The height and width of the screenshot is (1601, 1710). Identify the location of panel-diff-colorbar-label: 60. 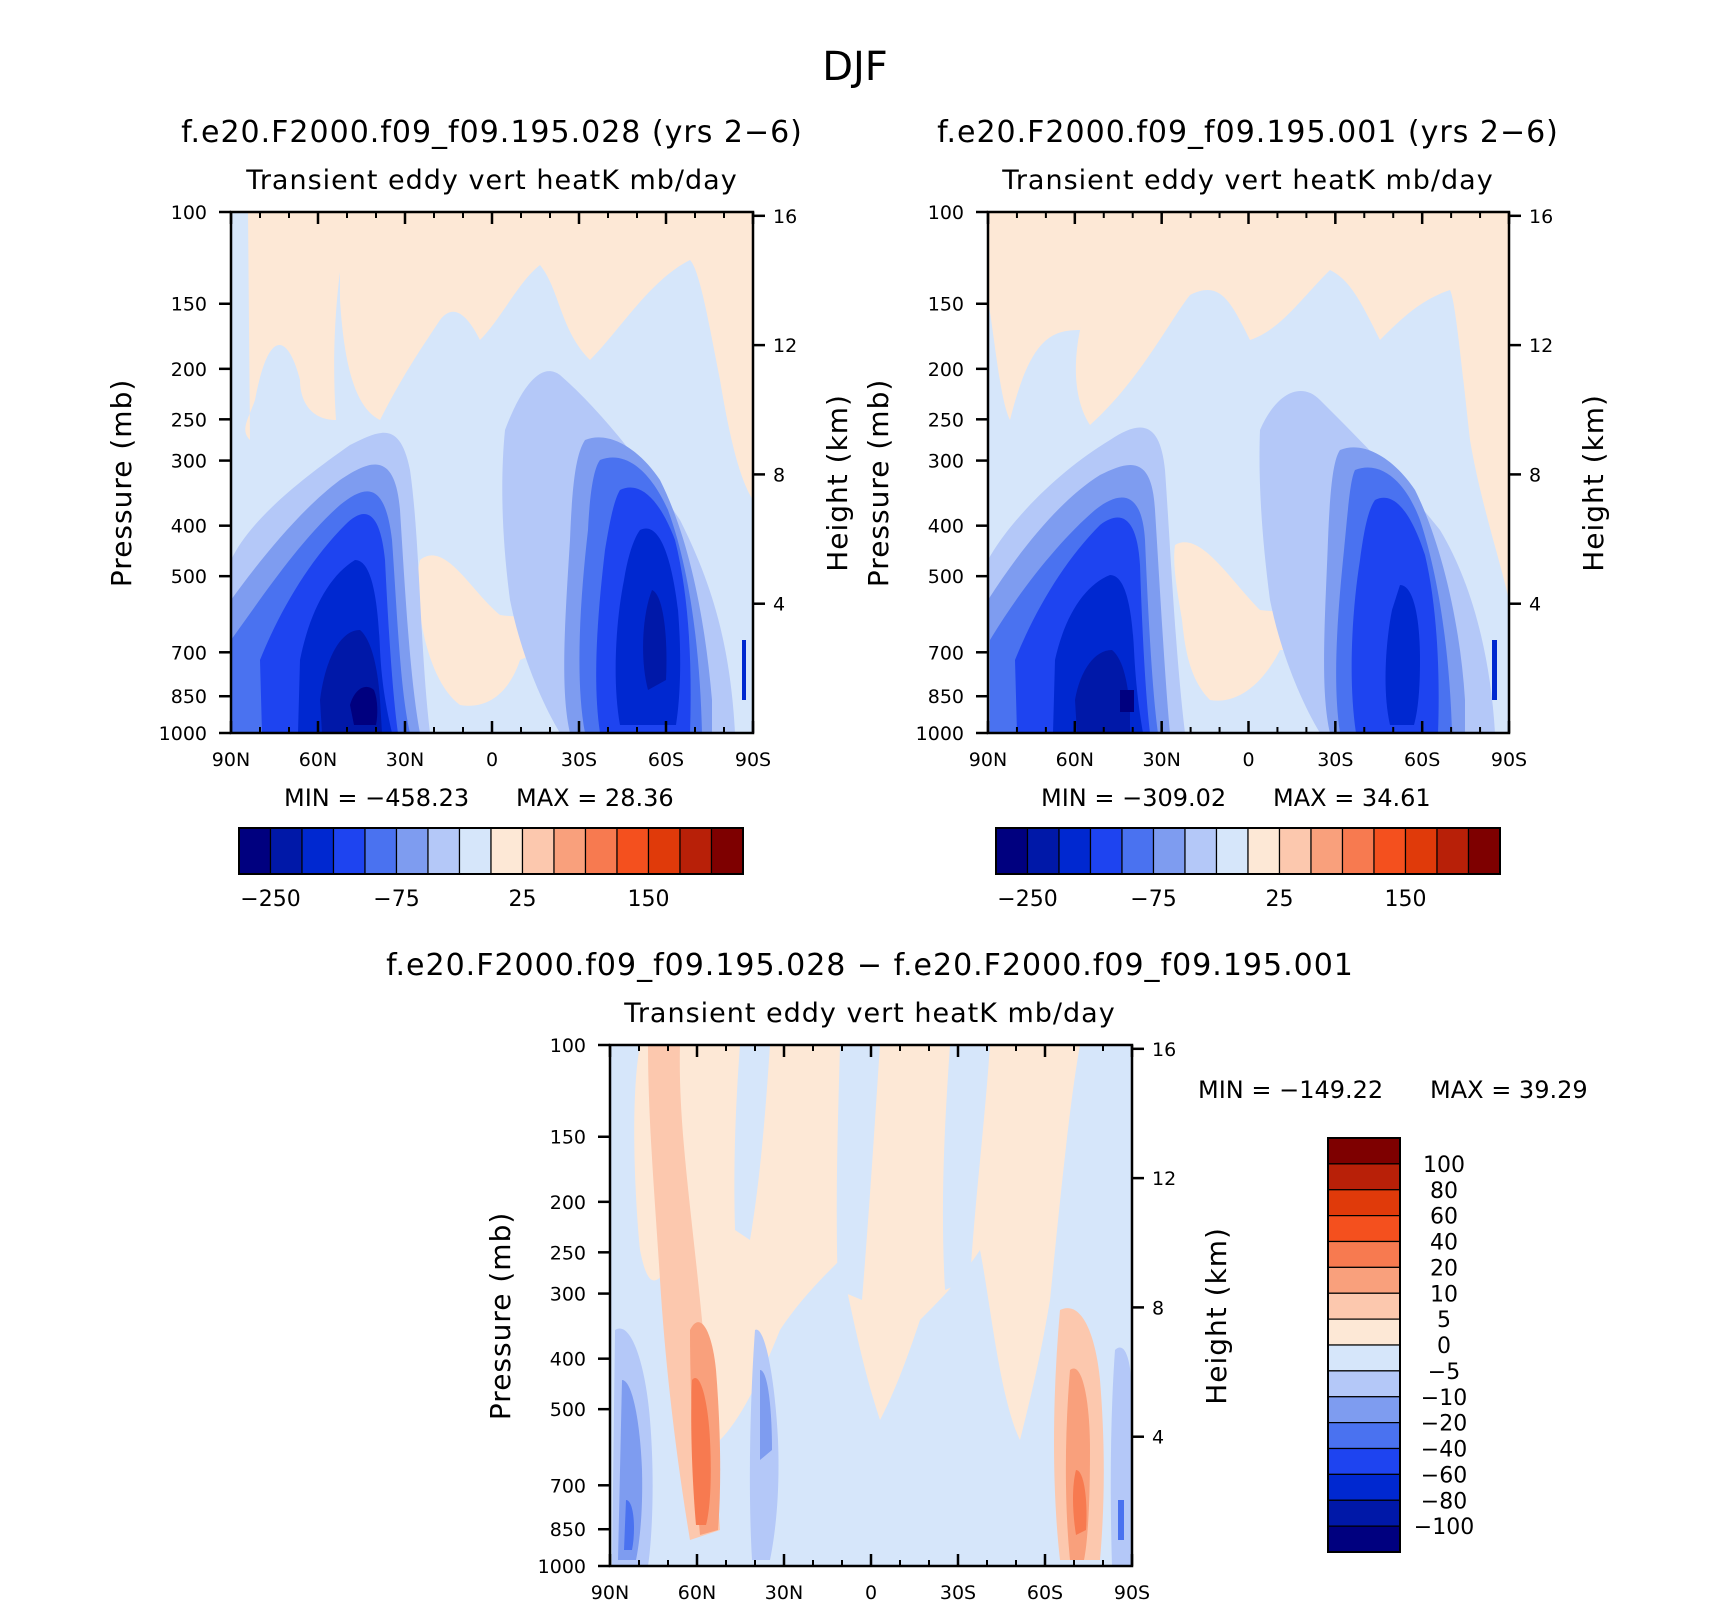
(1444, 1217).